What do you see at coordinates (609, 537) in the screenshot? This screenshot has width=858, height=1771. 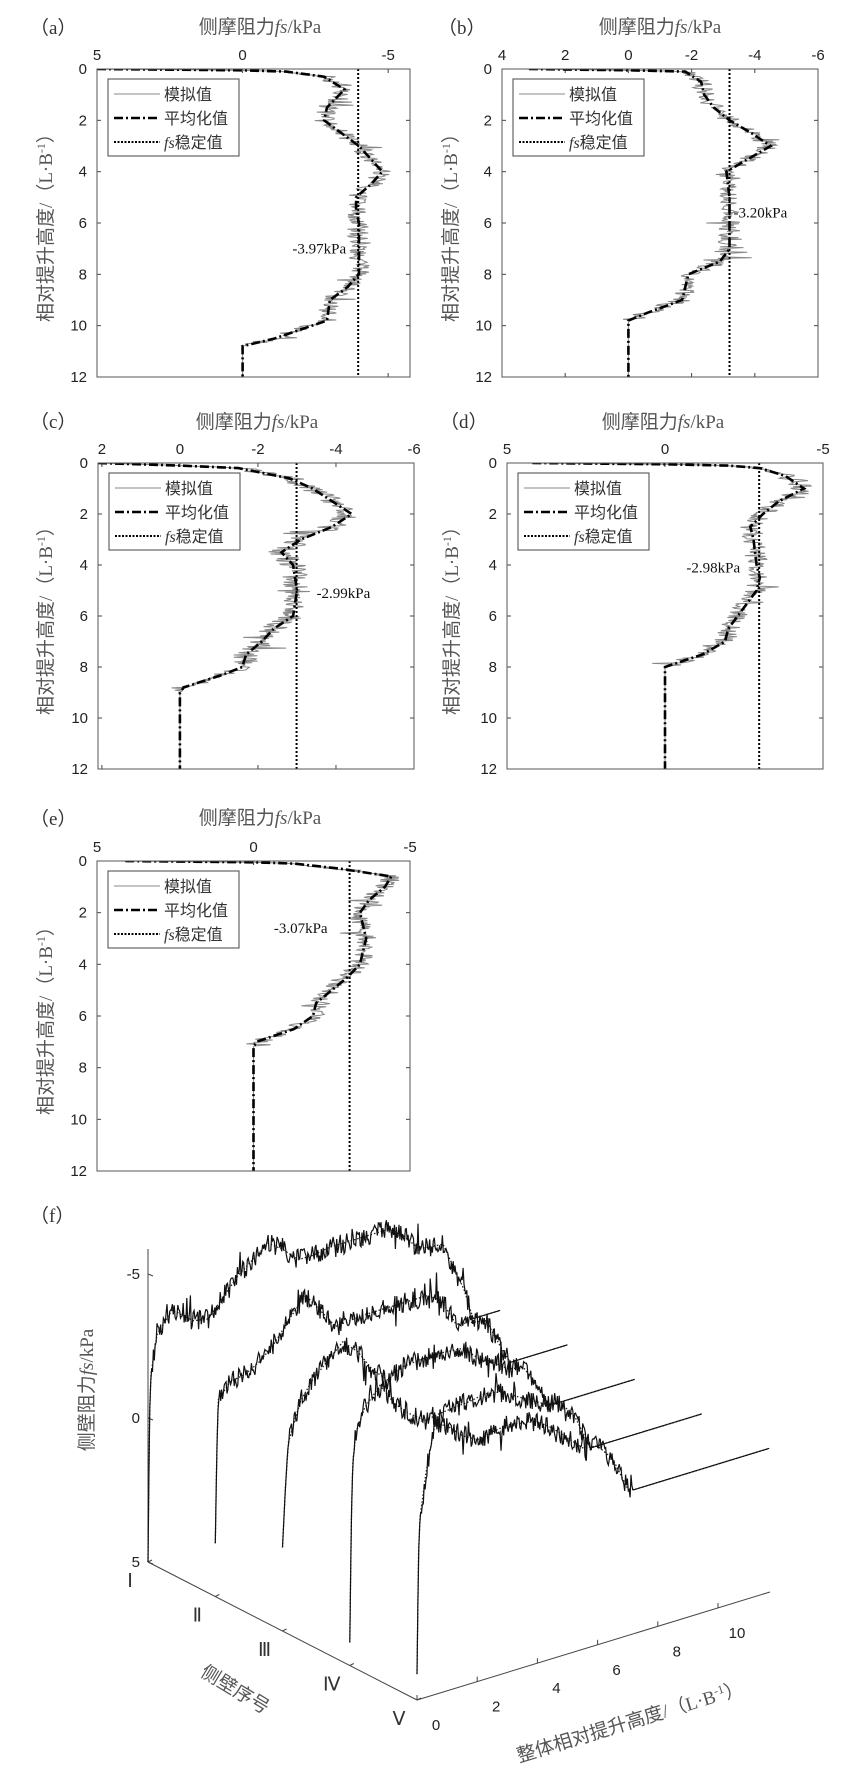 I see `legend-text: 稳定值` at bounding box center [609, 537].